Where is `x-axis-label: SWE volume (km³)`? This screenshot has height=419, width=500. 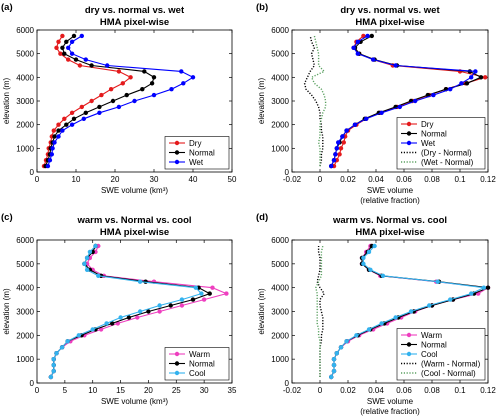 x-axis-label: SWE volume (km³) is located at coordinates (134, 401).